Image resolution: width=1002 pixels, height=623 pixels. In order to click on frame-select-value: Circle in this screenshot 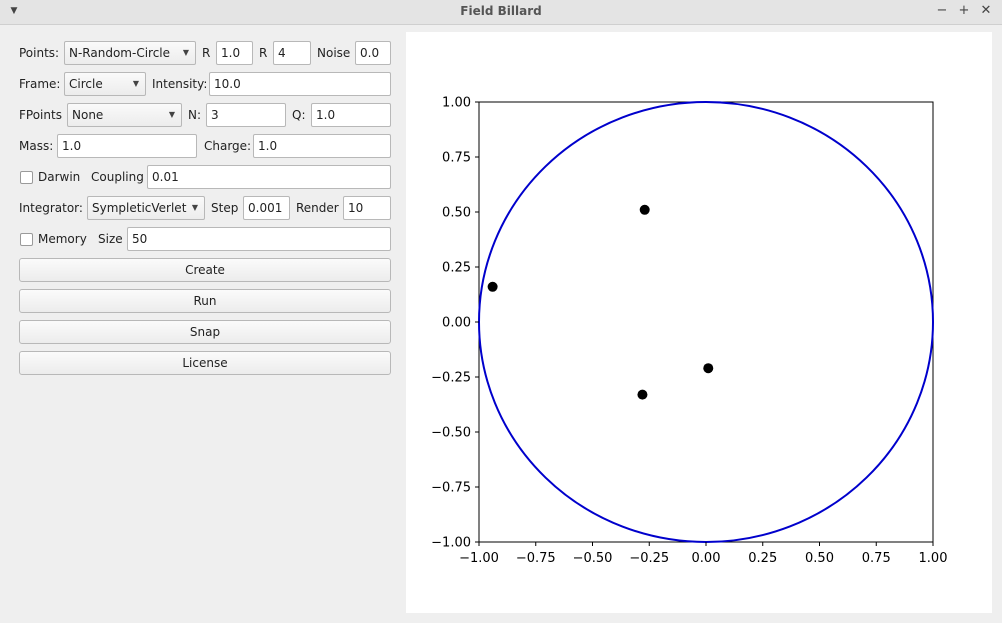, I will do `click(86, 84)`.